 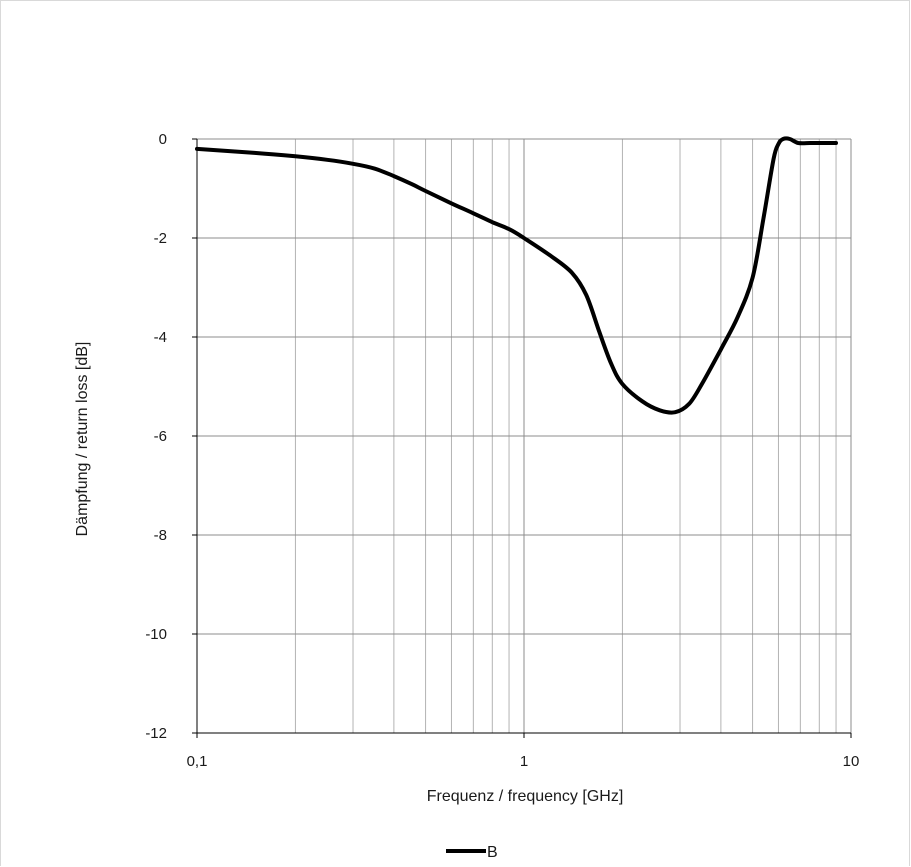 I want to click on x-tick-label: 10, so click(x=851, y=761).